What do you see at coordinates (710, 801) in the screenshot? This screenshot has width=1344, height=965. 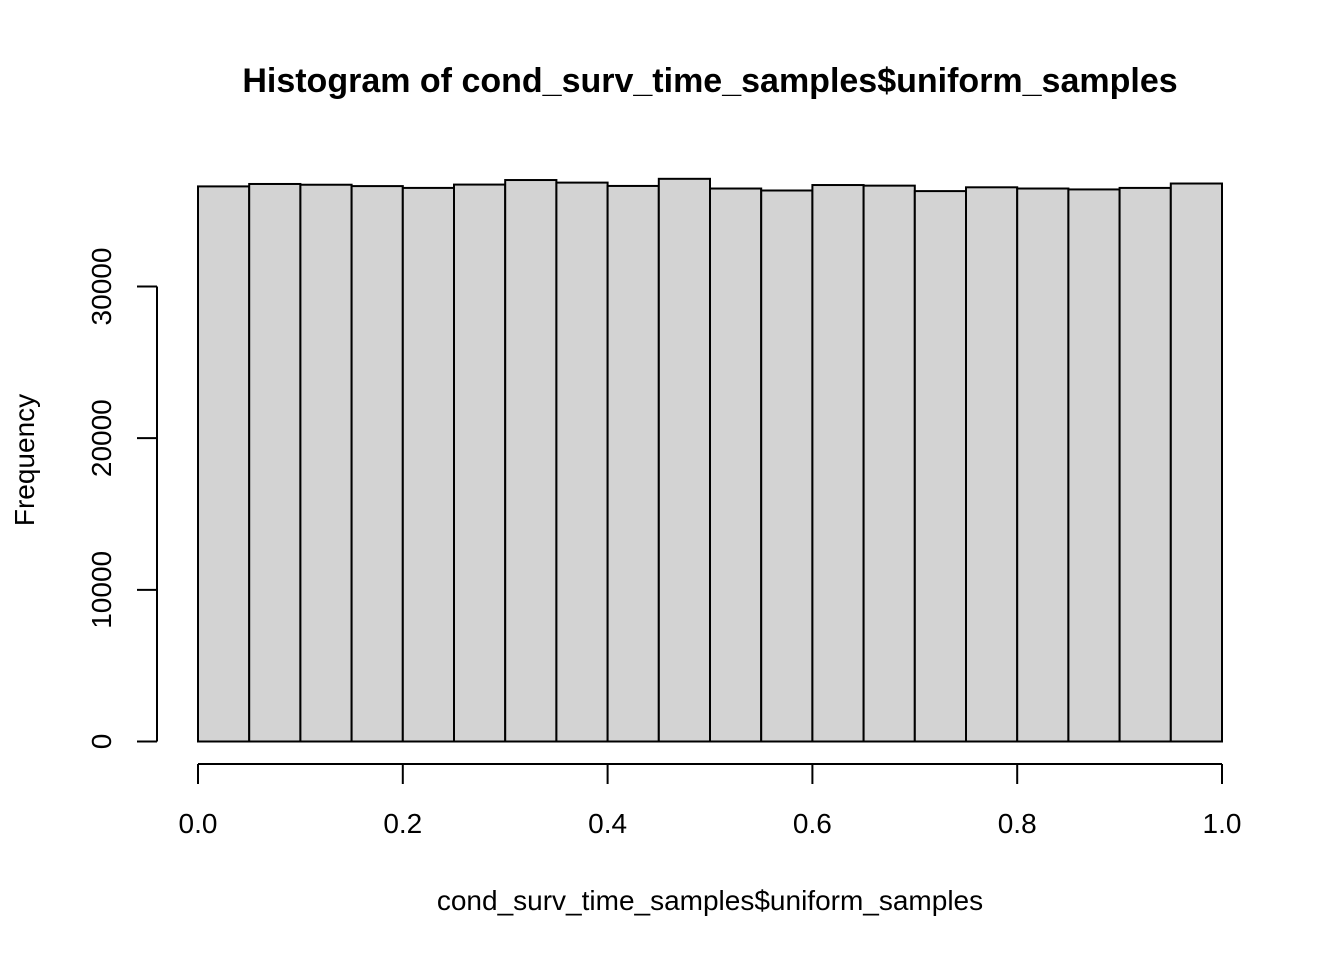 I see `x-axis: 0.0 0.2 0.4 0.6 0.8 1.0` at bounding box center [710, 801].